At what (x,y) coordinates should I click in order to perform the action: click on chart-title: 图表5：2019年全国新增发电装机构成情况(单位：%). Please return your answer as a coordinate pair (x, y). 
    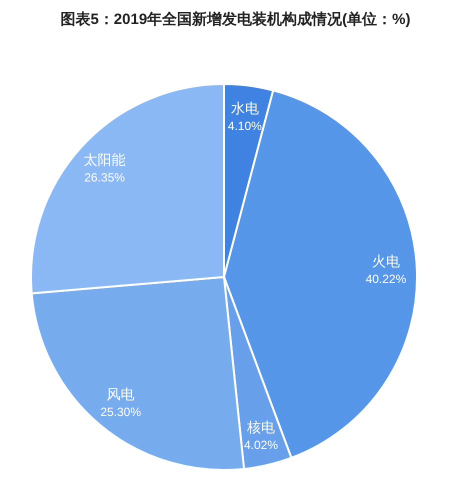
    Looking at the image, I should click on (235, 19).